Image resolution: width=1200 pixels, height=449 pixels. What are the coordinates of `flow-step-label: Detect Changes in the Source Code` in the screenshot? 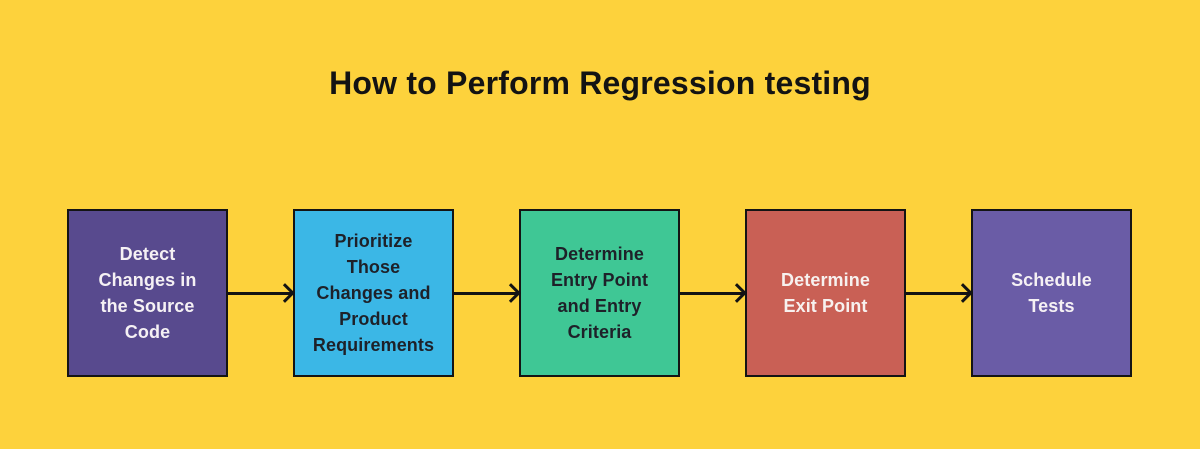 It's located at (147, 293).